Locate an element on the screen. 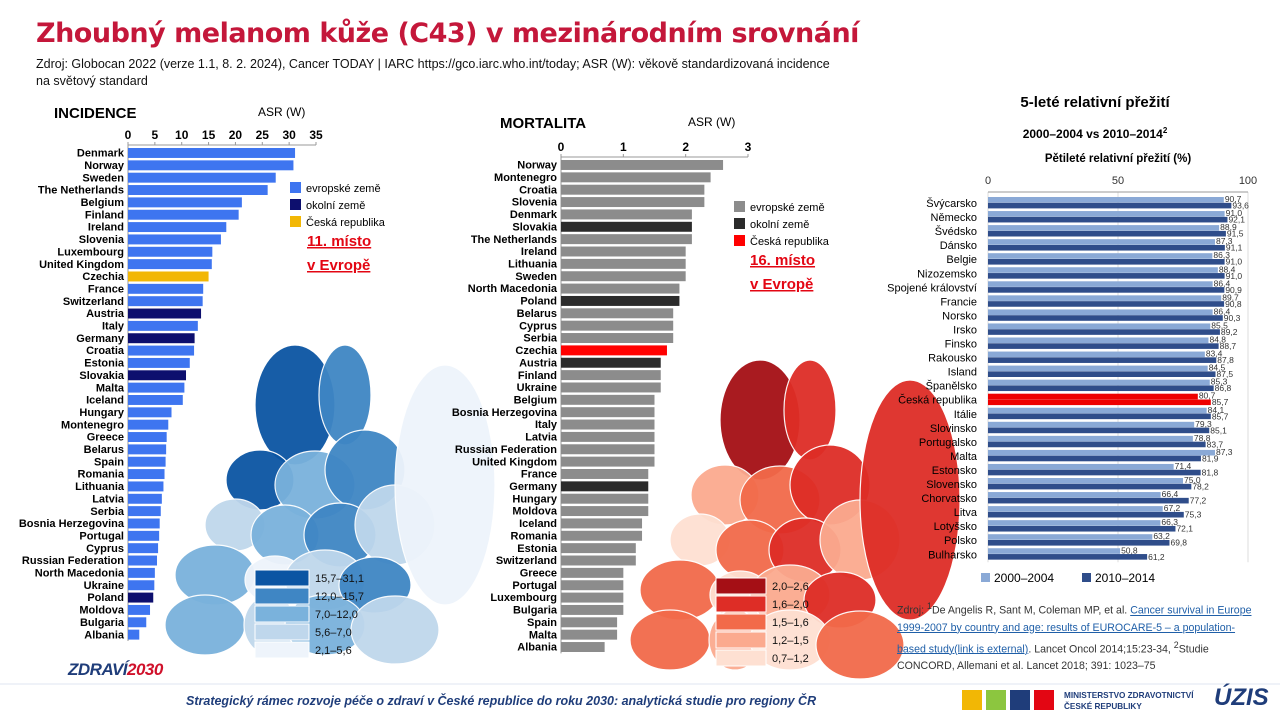 This screenshot has width=1280, height=720. survival-value-2000: 66,4 is located at coordinates (1170, 494).